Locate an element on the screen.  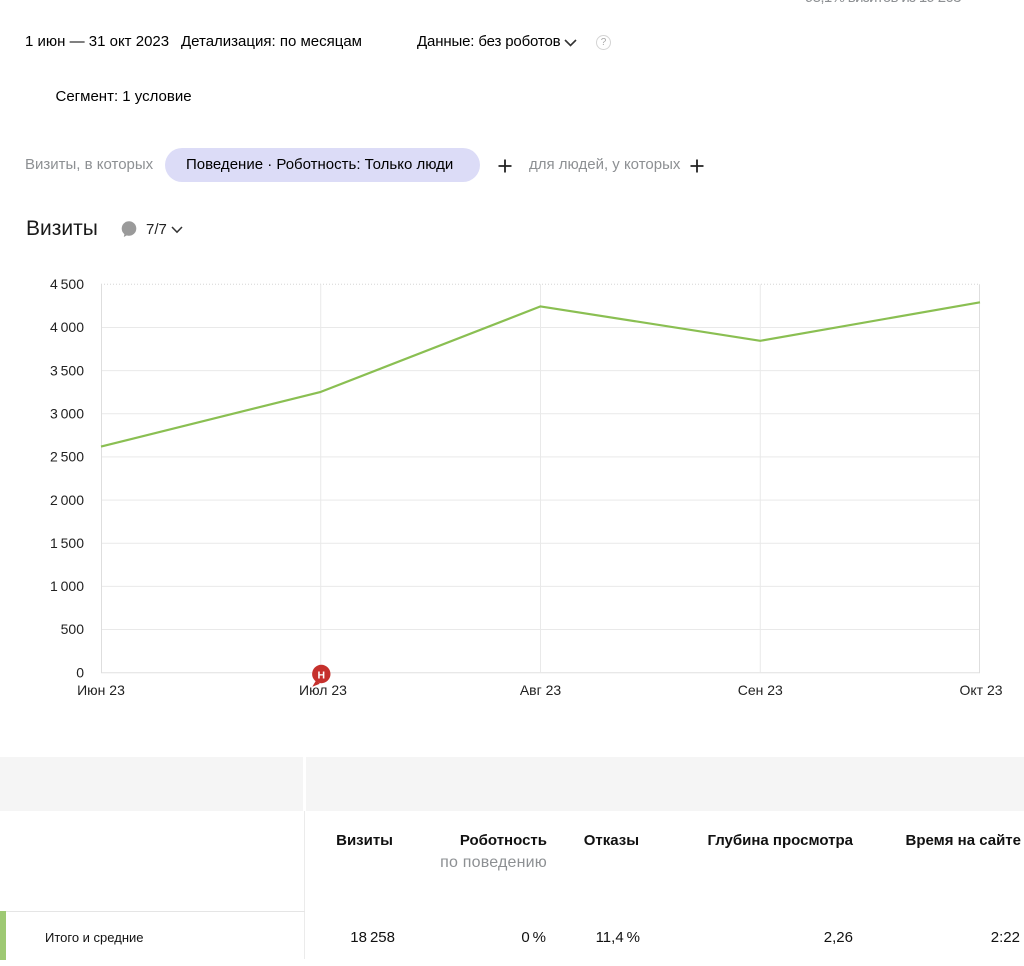
svg-text: 2 500 is located at coordinates (67, 457).